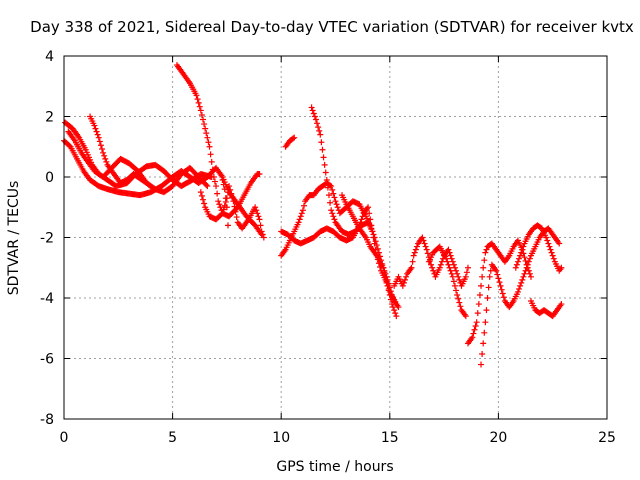  Describe the element at coordinates (498, 438) in the screenshot. I see `x-tick-label: 20` at that location.